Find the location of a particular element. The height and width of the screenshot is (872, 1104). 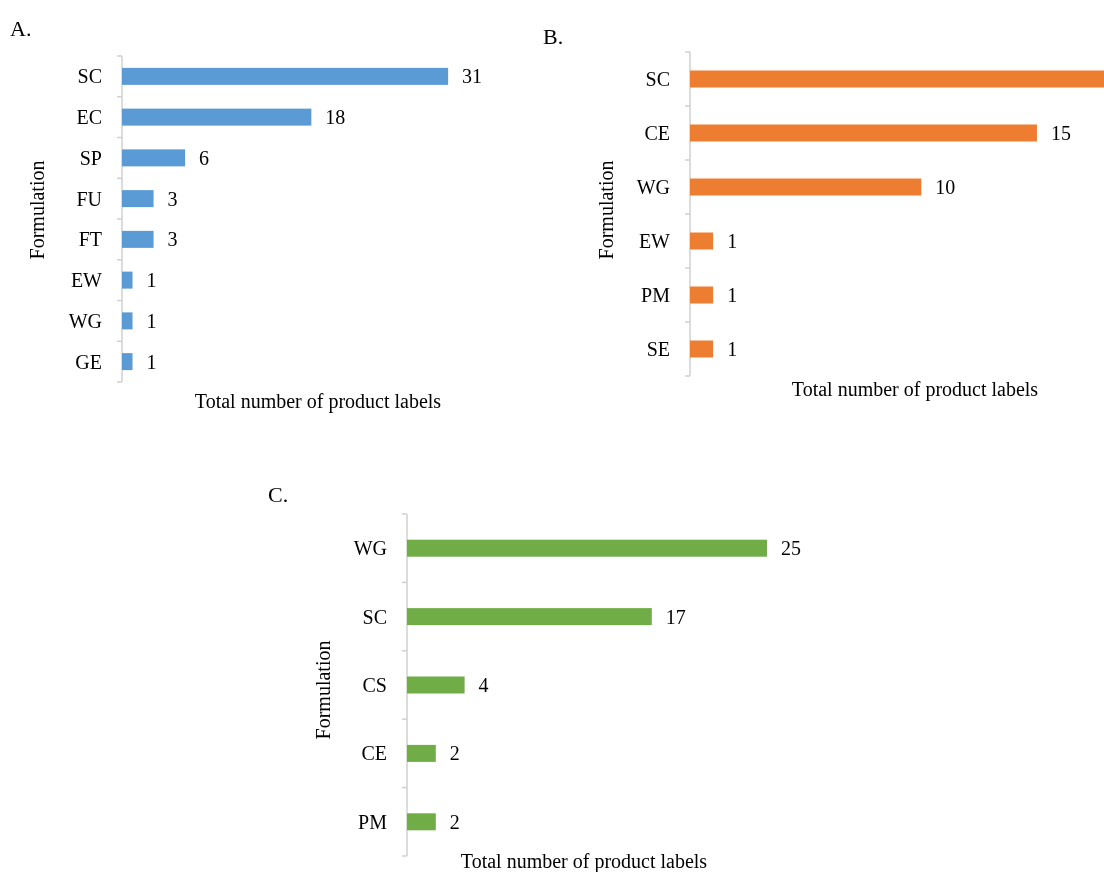

data-label: 25 is located at coordinates (791, 548).